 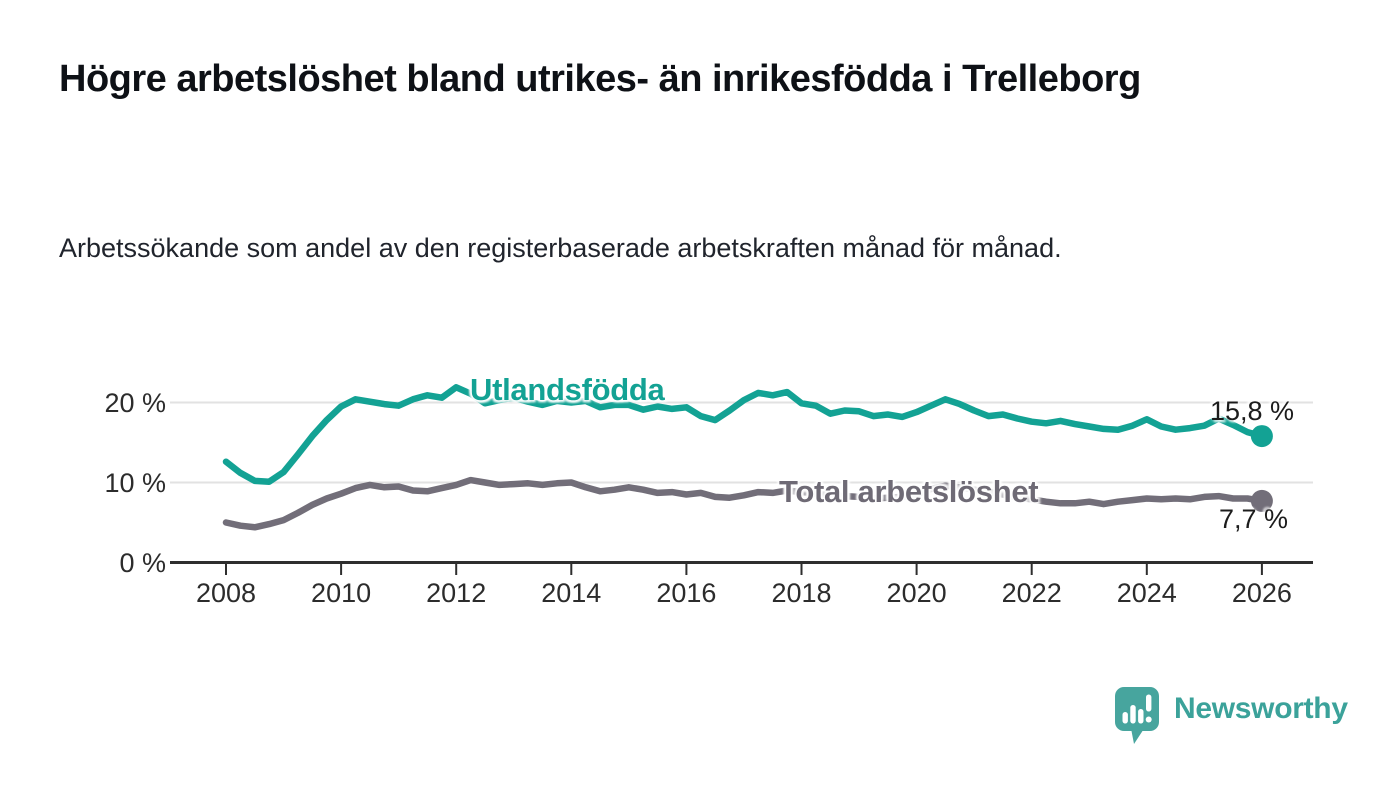 What do you see at coordinates (142, 562) in the screenshot?
I see `y-axis-tick-label: 0 %` at bounding box center [142, 562].